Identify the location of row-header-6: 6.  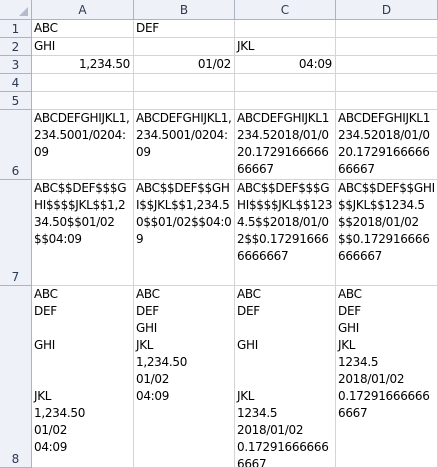
(16, 145).